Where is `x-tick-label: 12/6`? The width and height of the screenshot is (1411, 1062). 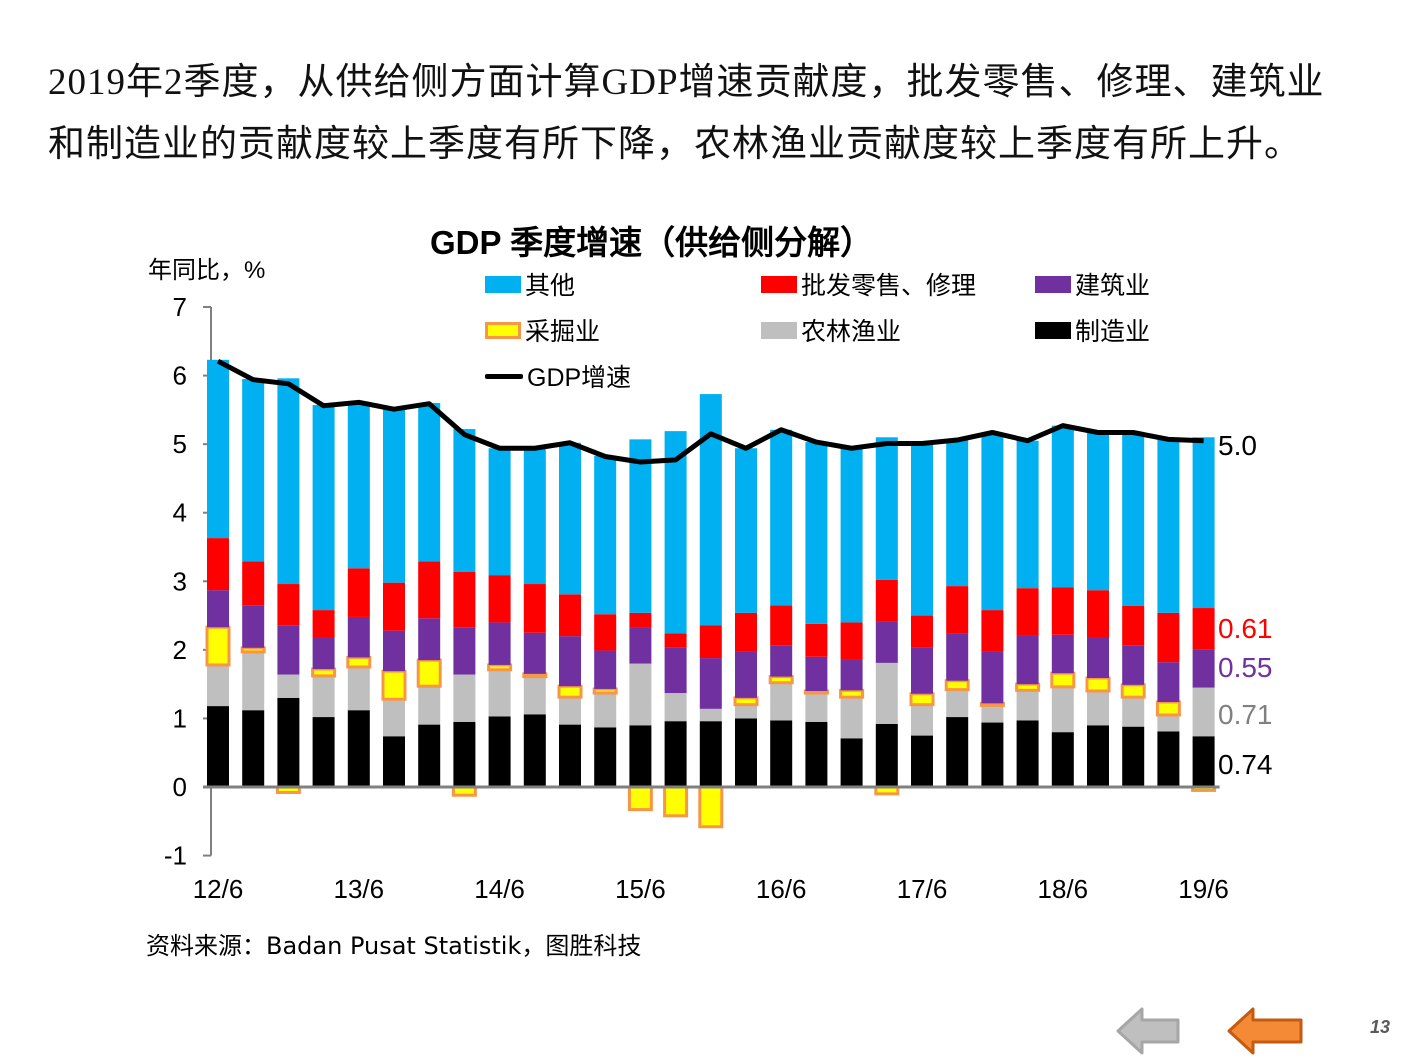 x-tick-label: 12/6 is located at coordinates (218, 889).